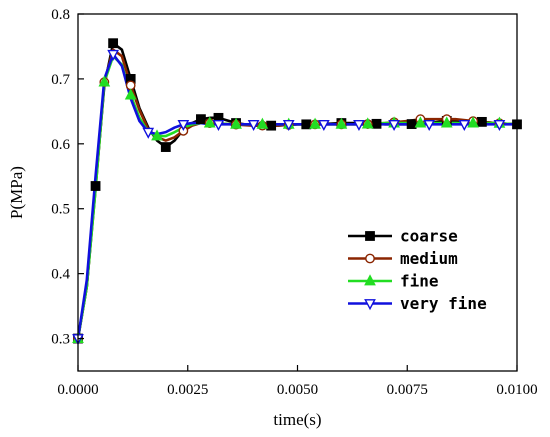 Image resolution: width=550 pixels, height=437 pixels. I want to click on x-tick-label: 0.0100, so click(516, 390).